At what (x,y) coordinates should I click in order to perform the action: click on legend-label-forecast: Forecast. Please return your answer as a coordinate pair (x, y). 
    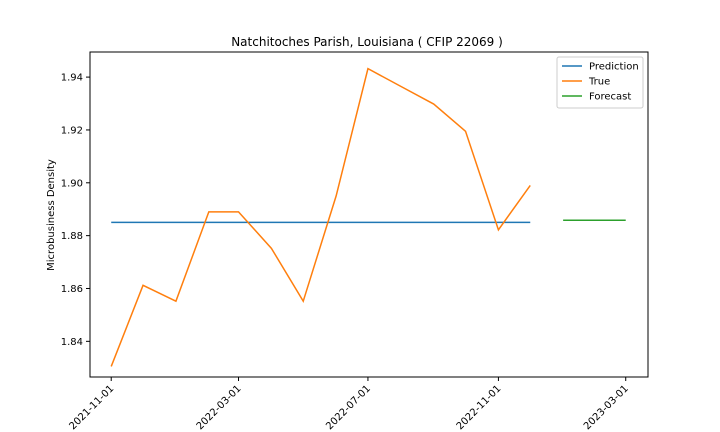
    Looking at the image, I should click on (610, 97).